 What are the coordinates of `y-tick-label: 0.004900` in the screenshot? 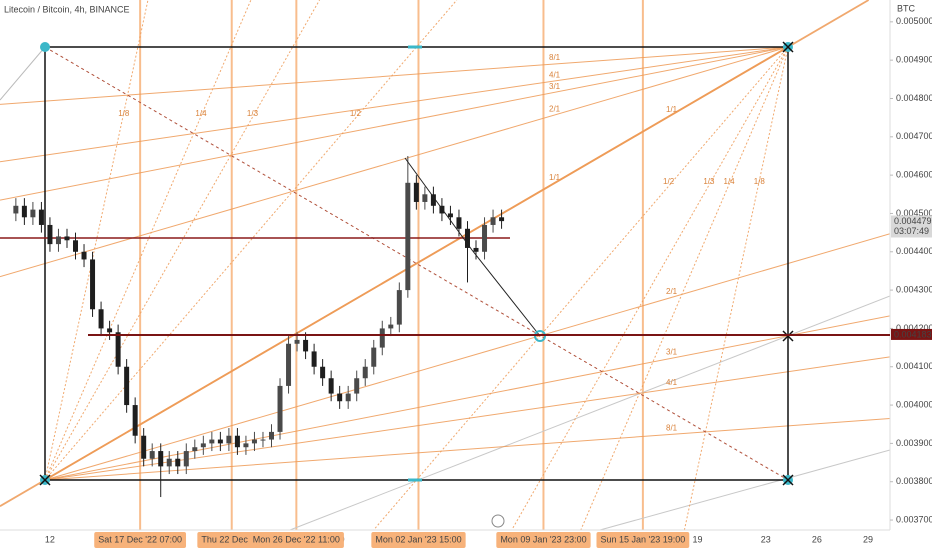 It's located at (914, 60).